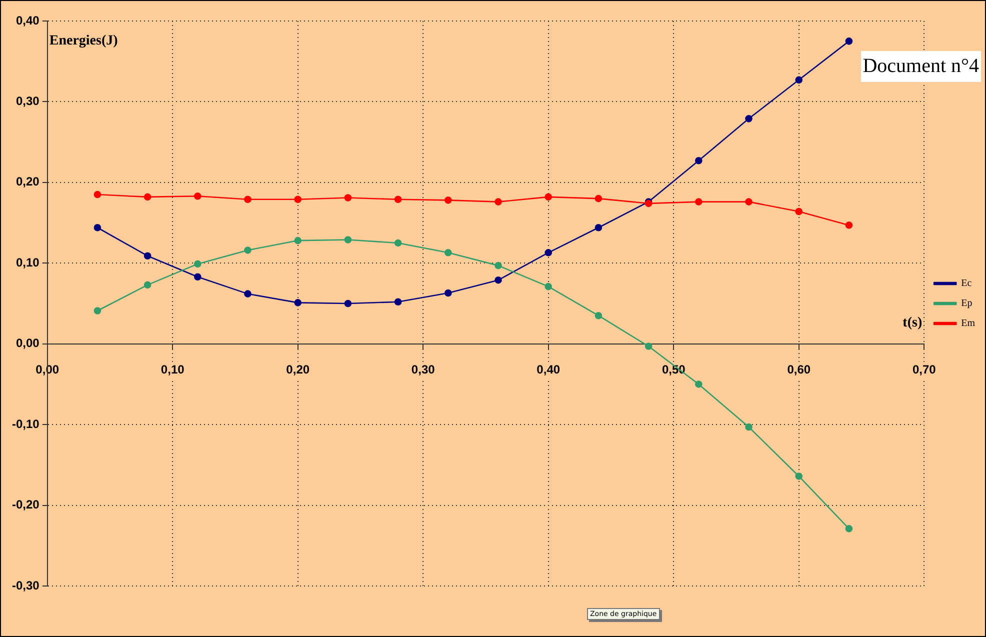 The width and height of the screenshot is (986, 637). What do you see at coordinates (83, 41) in the screenshot?
I see `y-axis-title: Energies(J)` at bounding box center [83, 41].